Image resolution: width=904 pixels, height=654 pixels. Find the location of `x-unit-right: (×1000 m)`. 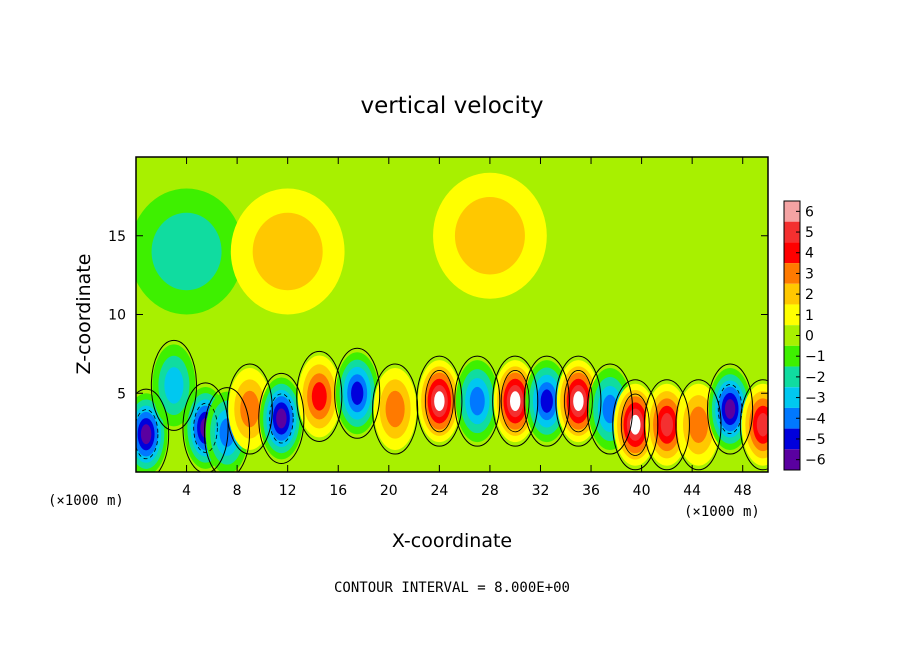

x-unit-right: (×1000 m) is located at coordinates (722, 512).